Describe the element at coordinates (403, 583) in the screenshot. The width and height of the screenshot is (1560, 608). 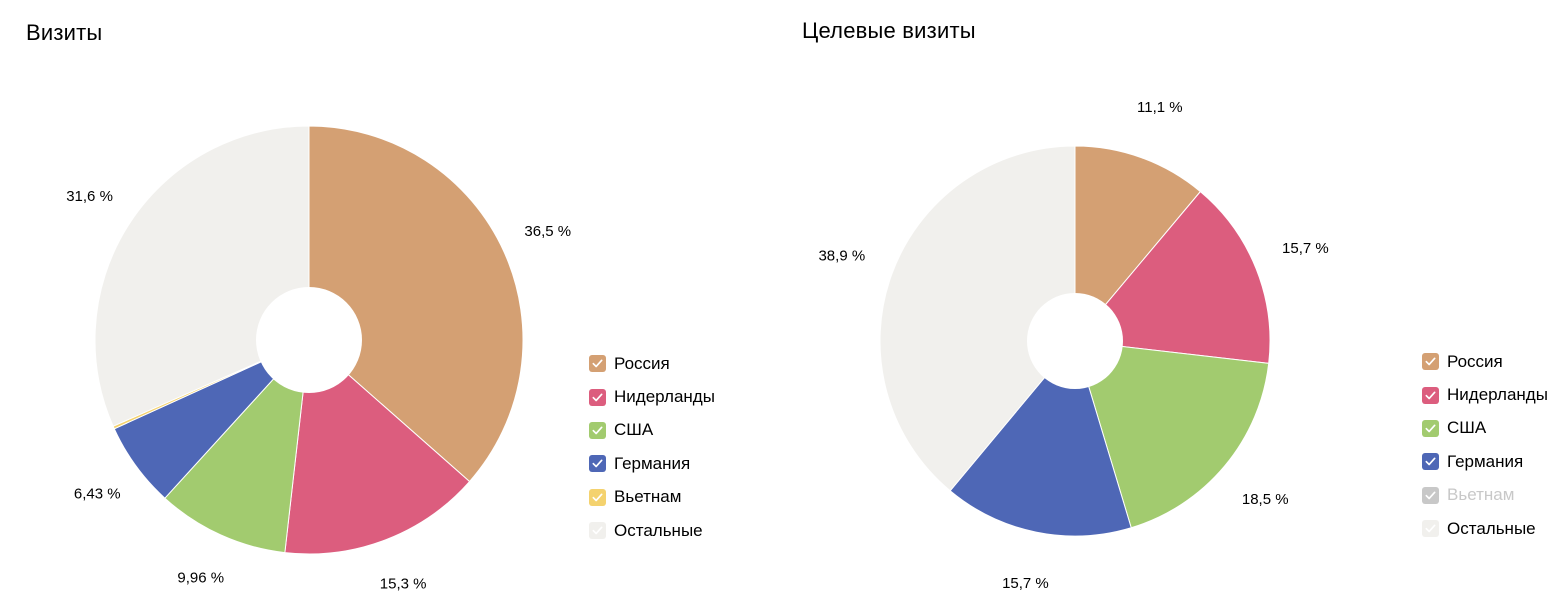
I see `data-label-netherlands: 15,3 %` at that location.